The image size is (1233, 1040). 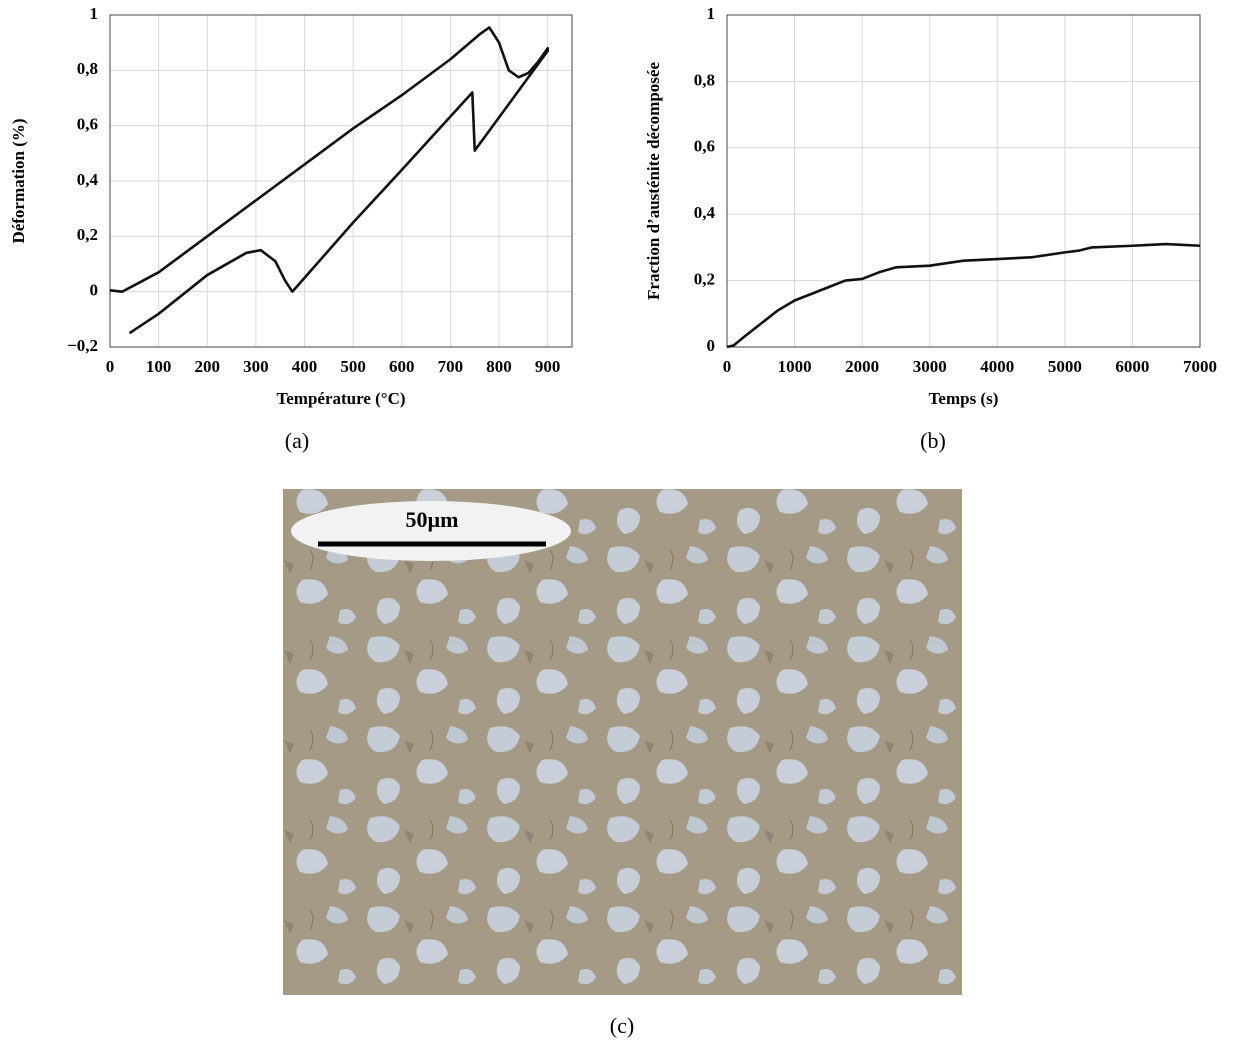 I want to click on x-tick-label: 5000, so click(x=1065, y=366).